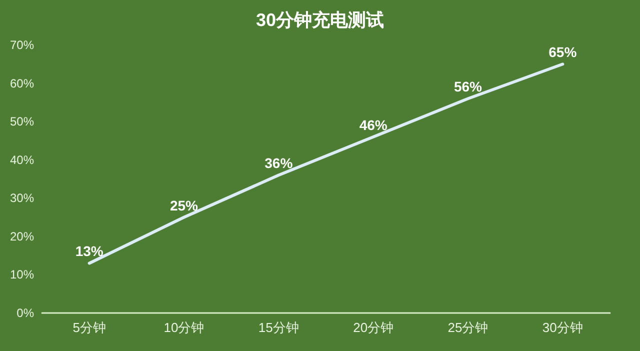 This screenshot has height=351, width=640. I want to click on chart-title: 30分钟充电测试, so click(320, 20).